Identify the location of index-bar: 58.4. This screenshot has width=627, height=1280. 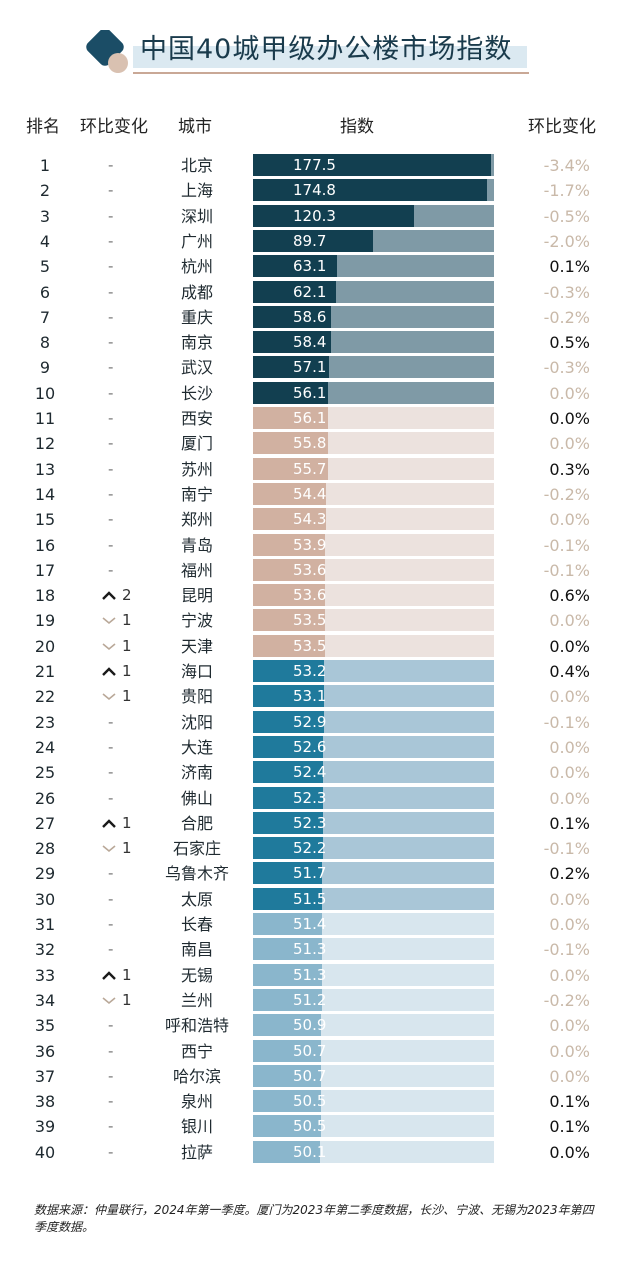
(373, 342).